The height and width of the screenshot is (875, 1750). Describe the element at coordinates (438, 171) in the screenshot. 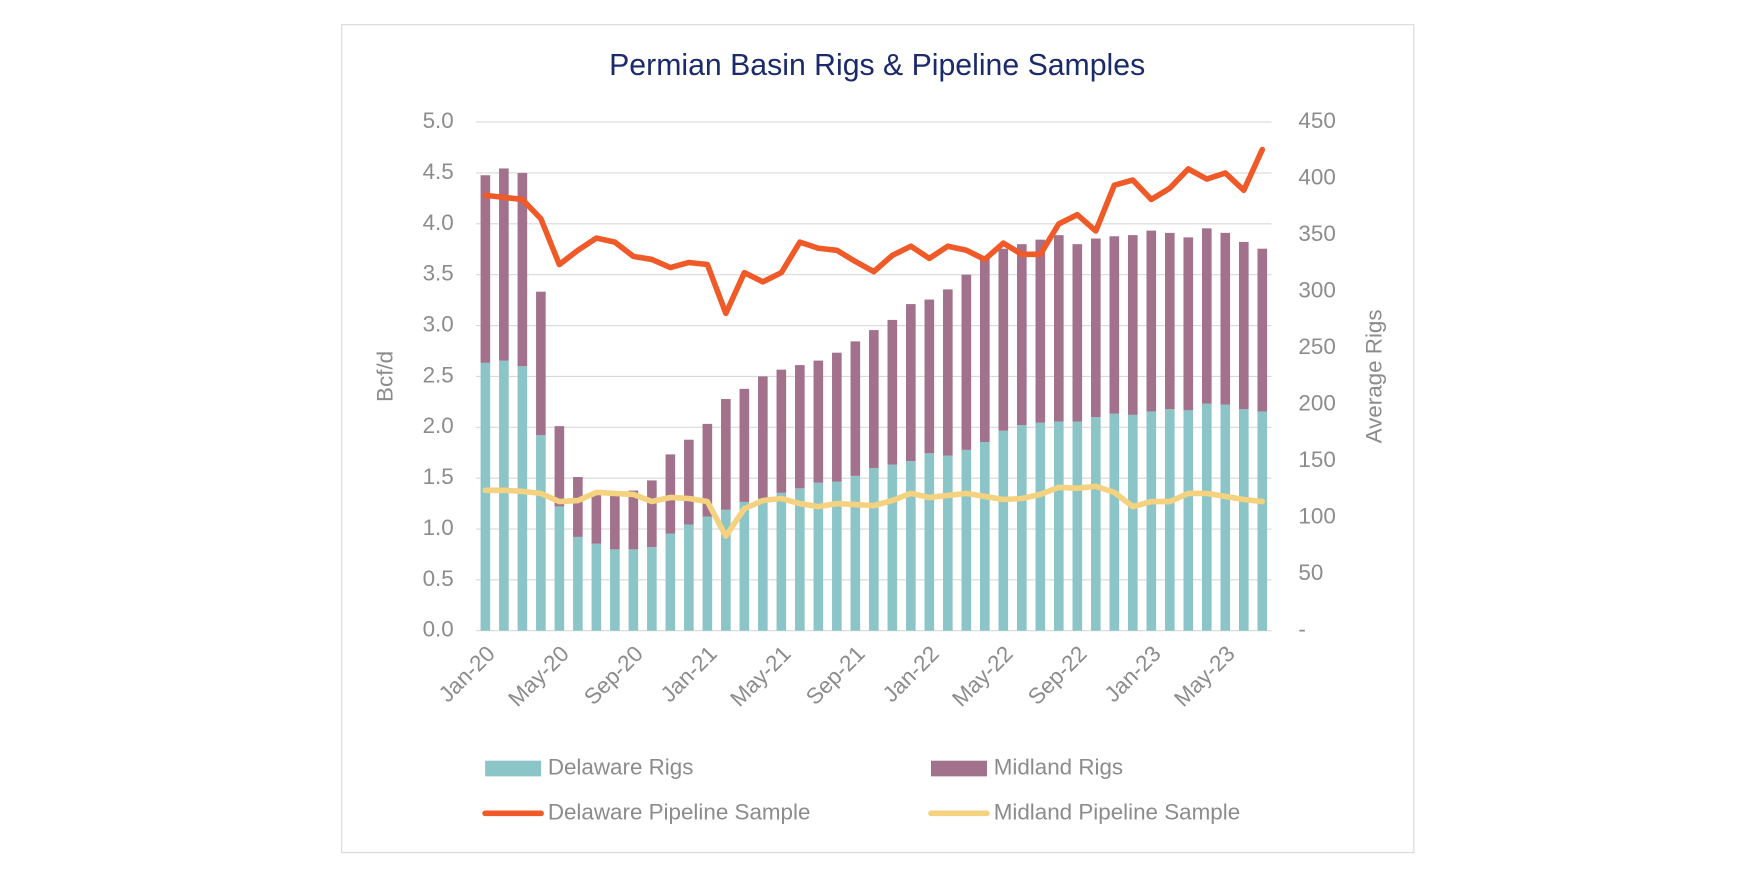

I see `y-tick-label: 4.5` at that location.